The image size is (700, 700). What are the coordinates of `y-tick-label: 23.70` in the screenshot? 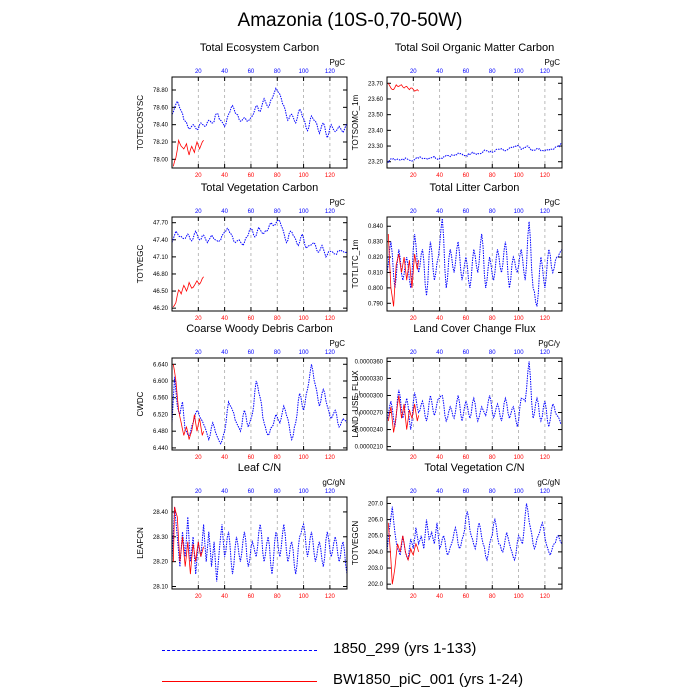 It's located at (376, 84).